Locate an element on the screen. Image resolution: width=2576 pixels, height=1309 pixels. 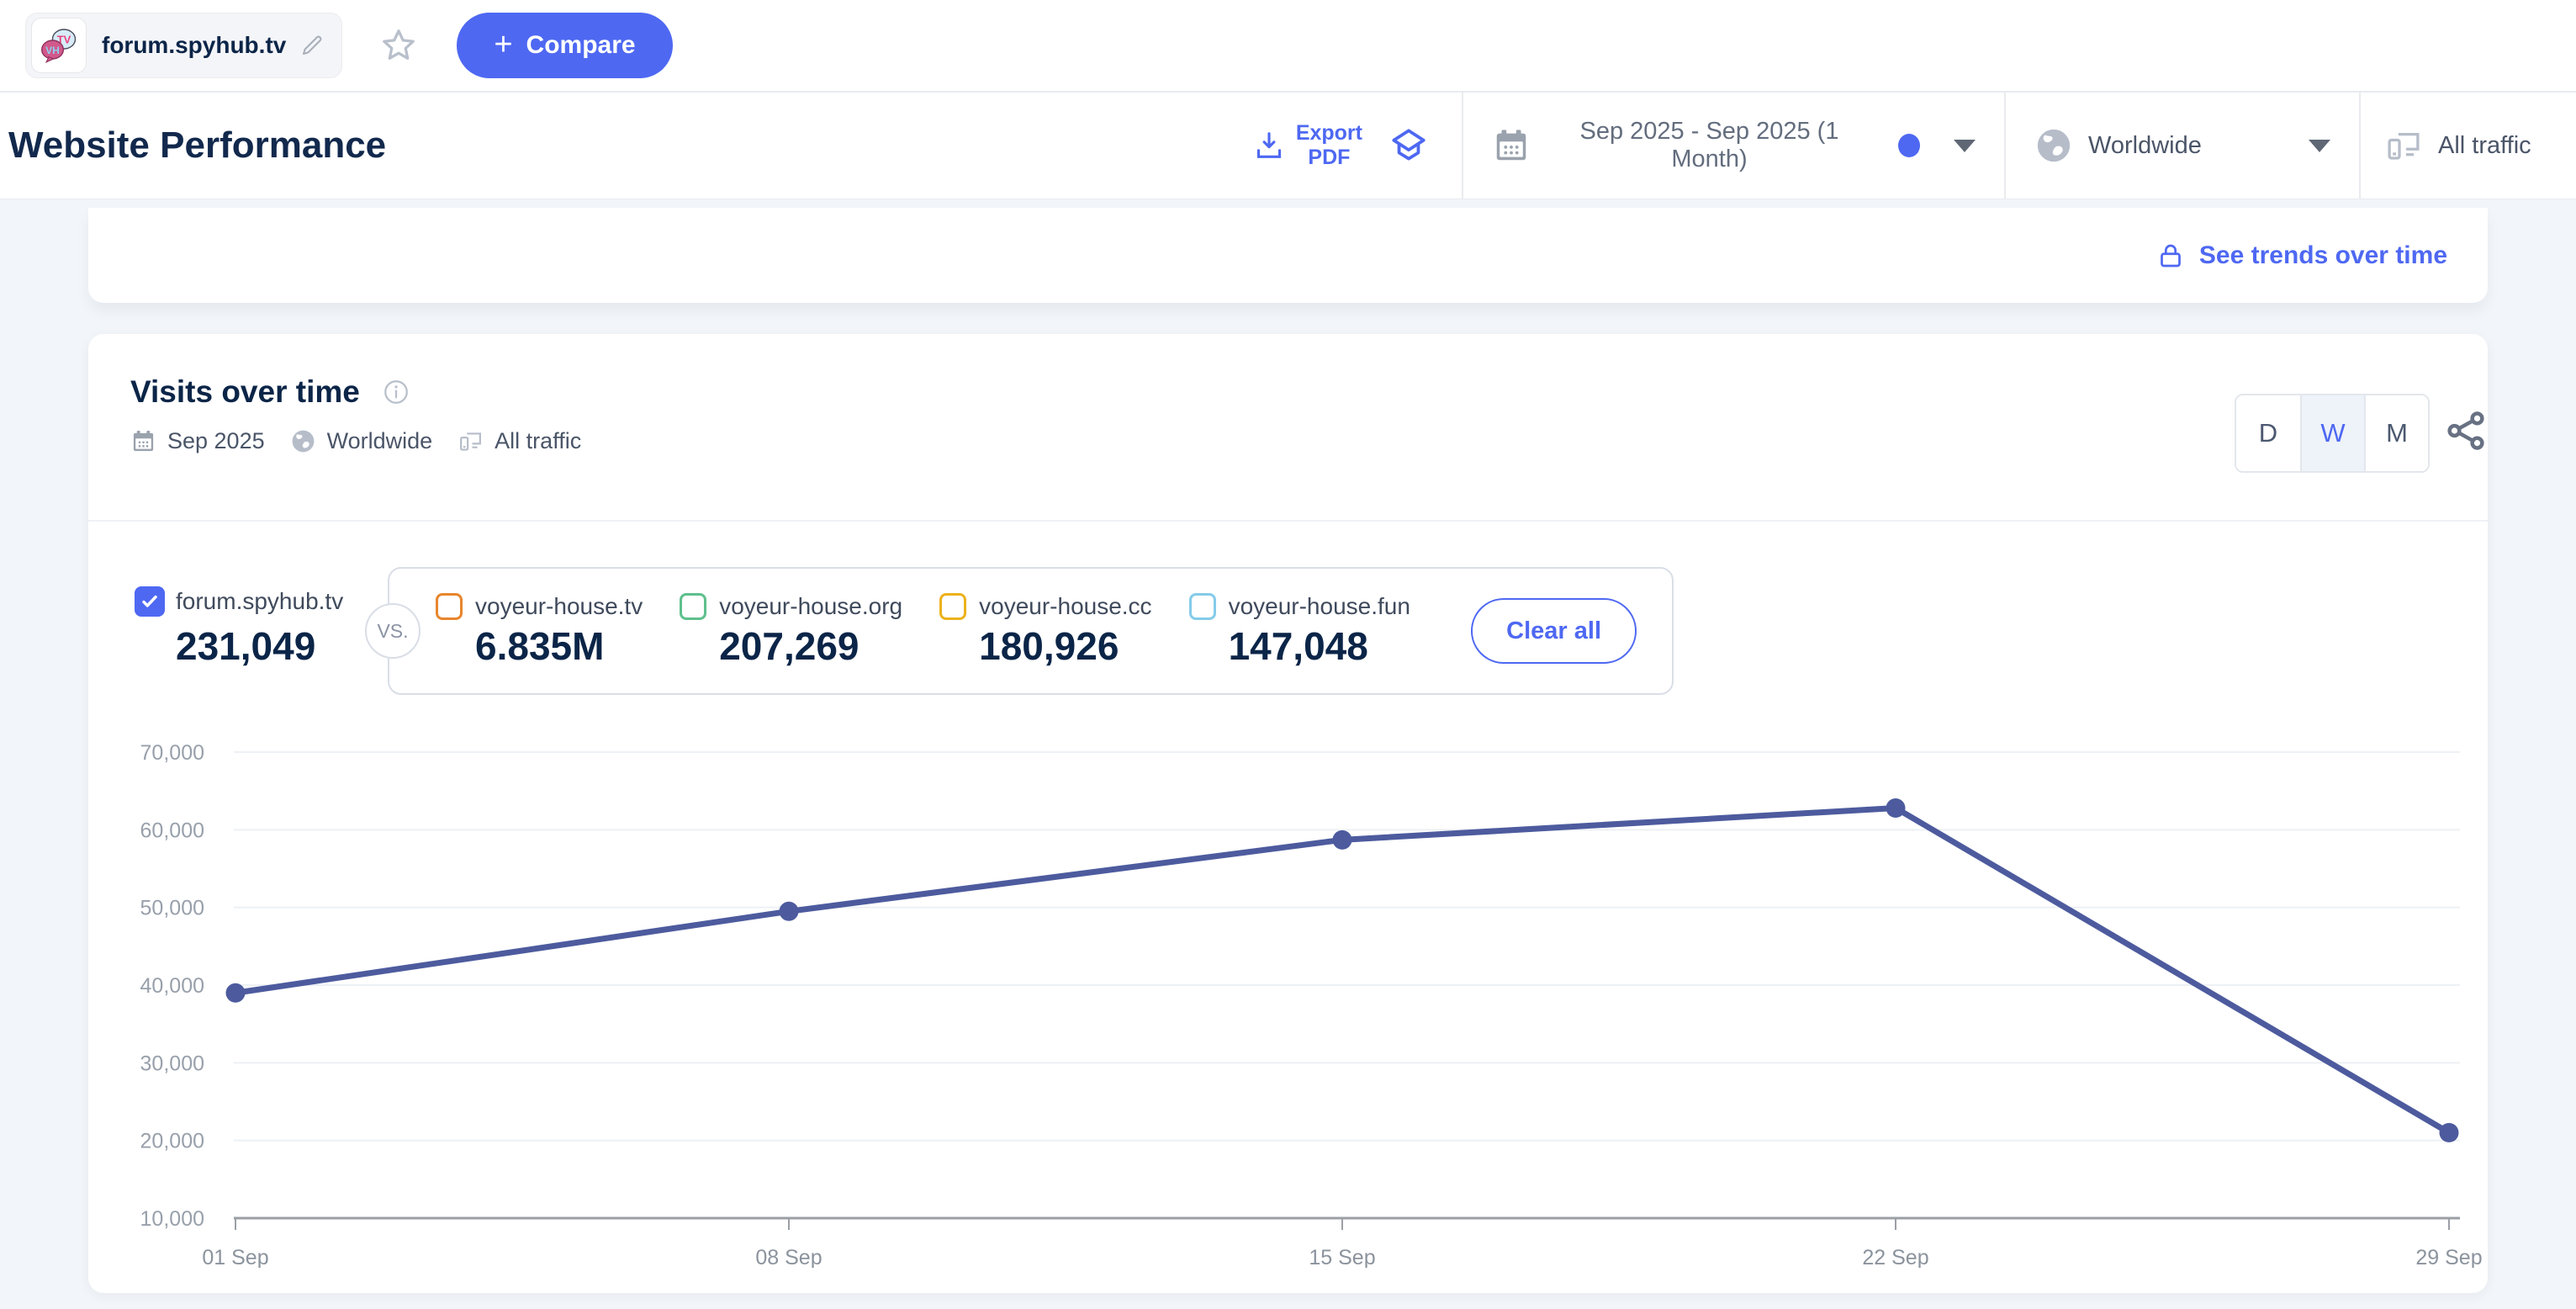
top-bar: TV VH forum.spyhub.tv + Compare is located at coordinates (1288, 46).